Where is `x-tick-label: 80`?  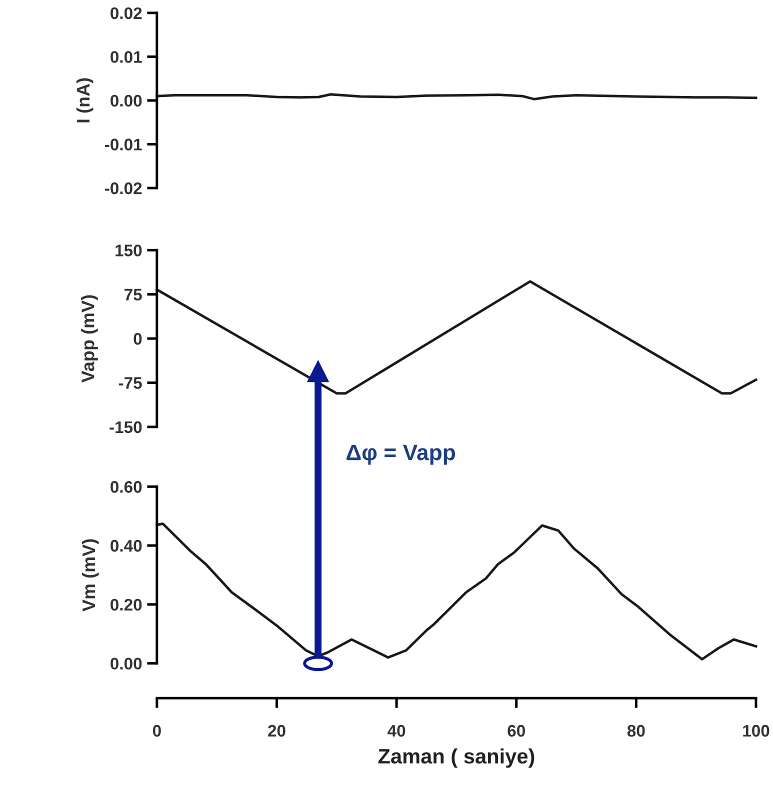 x-tick-label: 80 is located at coordinates (636, 730).